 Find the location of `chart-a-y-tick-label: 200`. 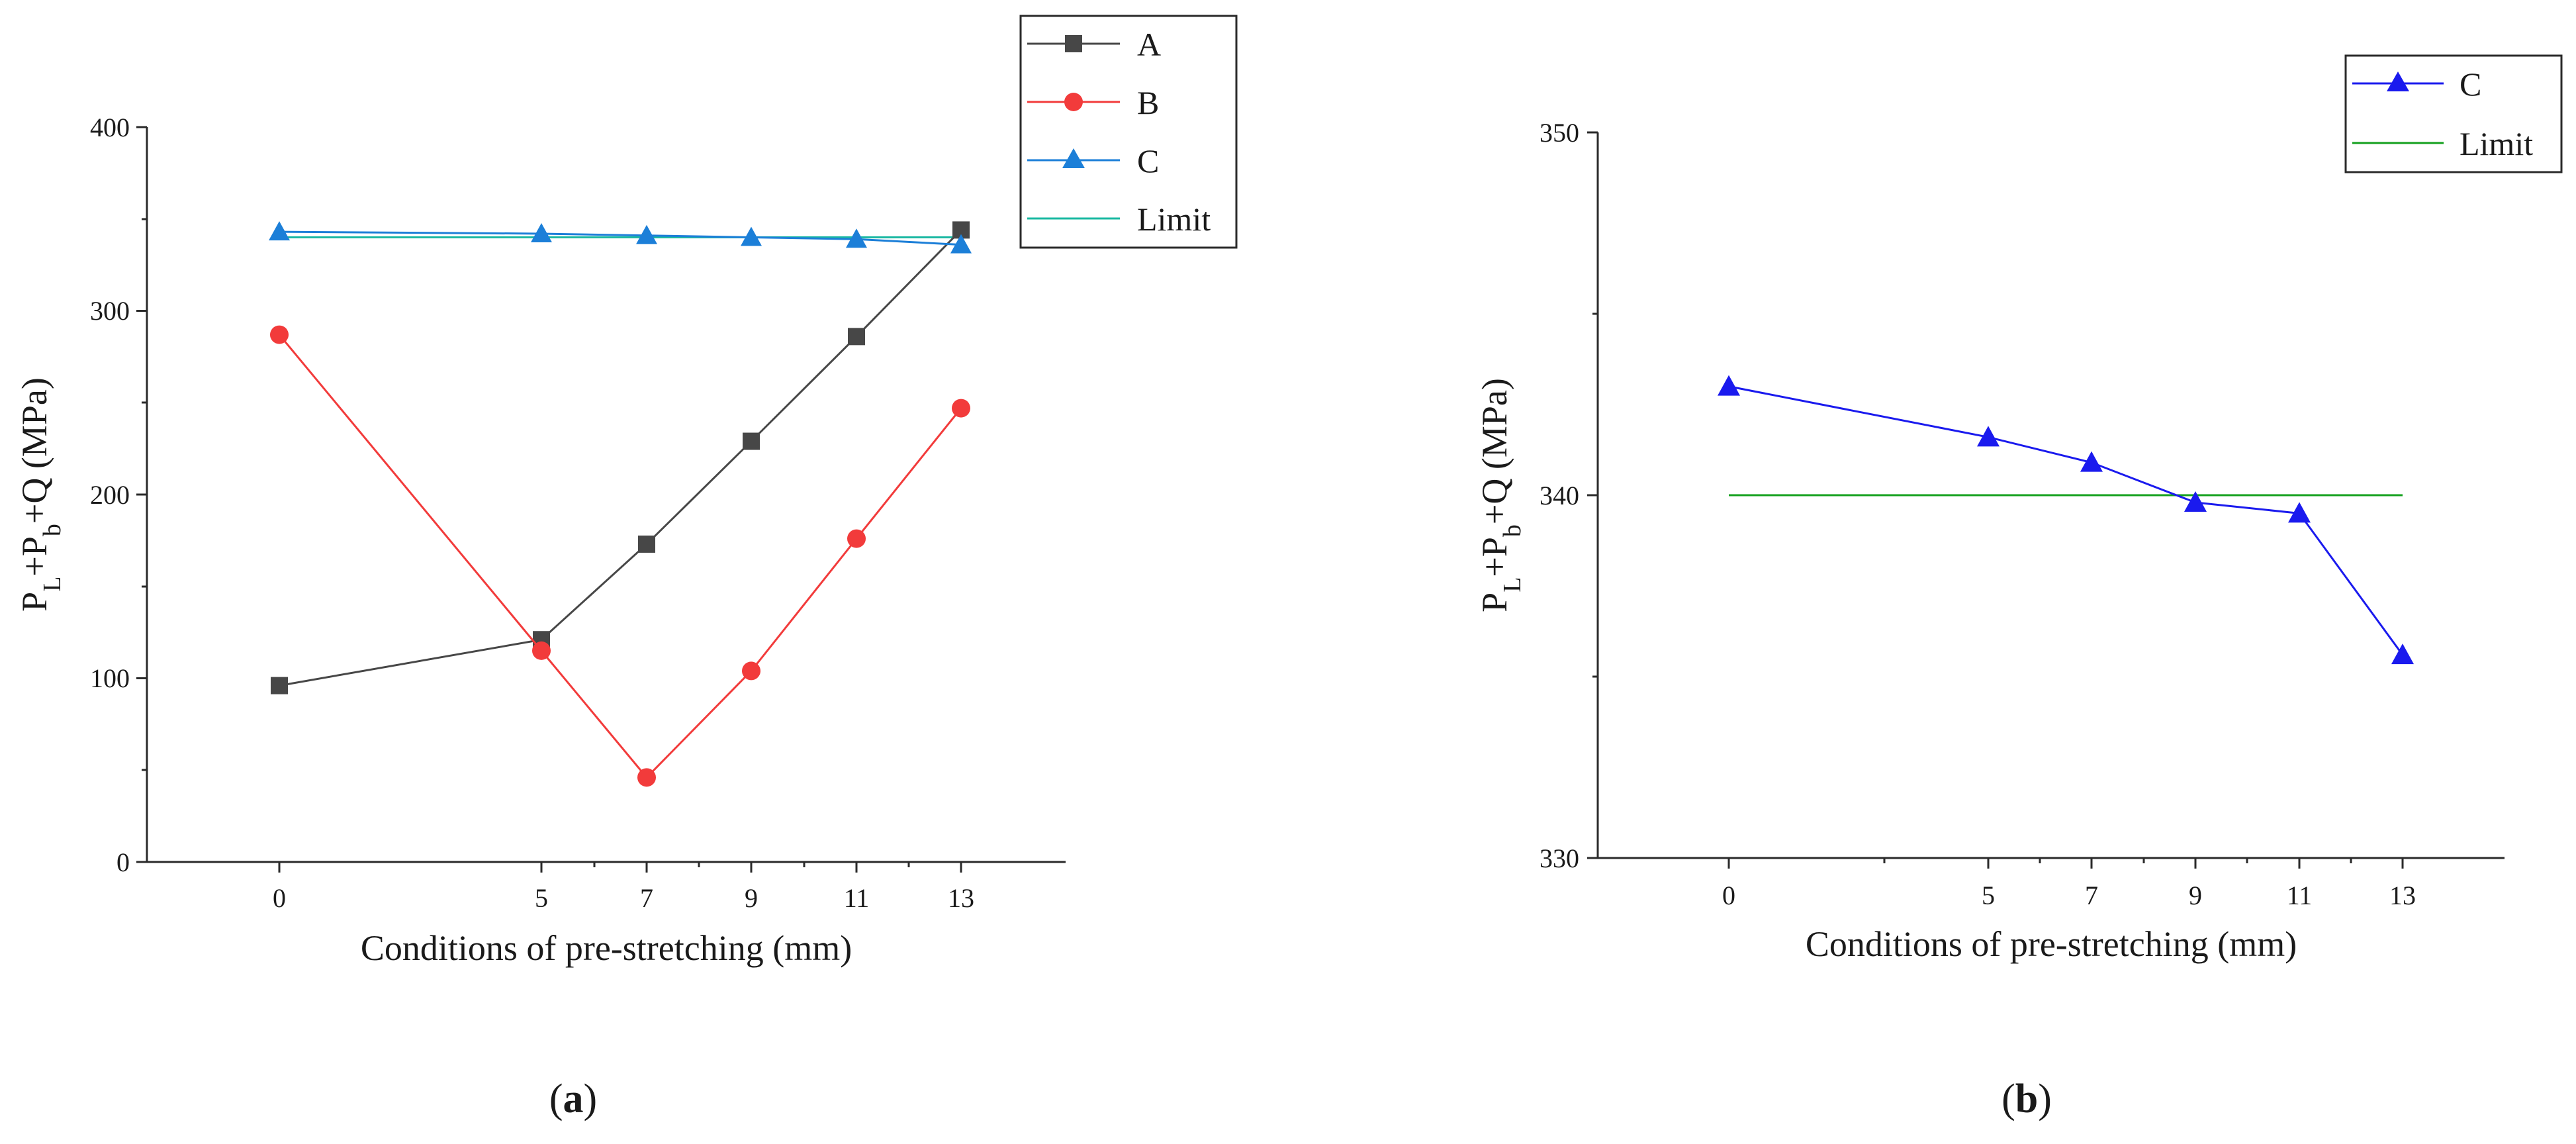

chart-a-y-tick-label: 200 is located at coordinates (110, 495).